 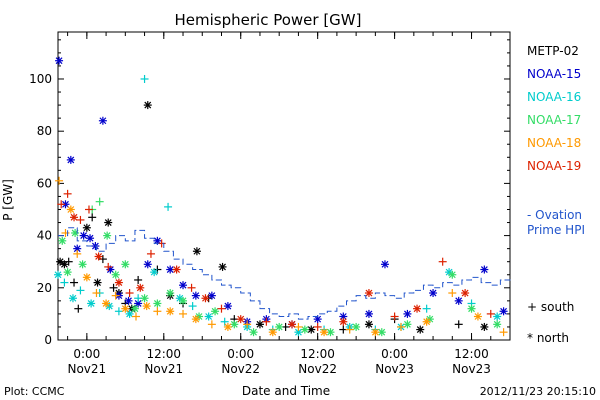 I want to click on y-tick-label: 80, so click(x=44, y=131).